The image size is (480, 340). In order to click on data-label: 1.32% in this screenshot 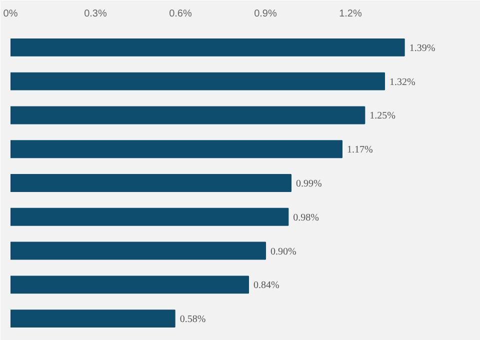, I will do `click(403, 82)`.